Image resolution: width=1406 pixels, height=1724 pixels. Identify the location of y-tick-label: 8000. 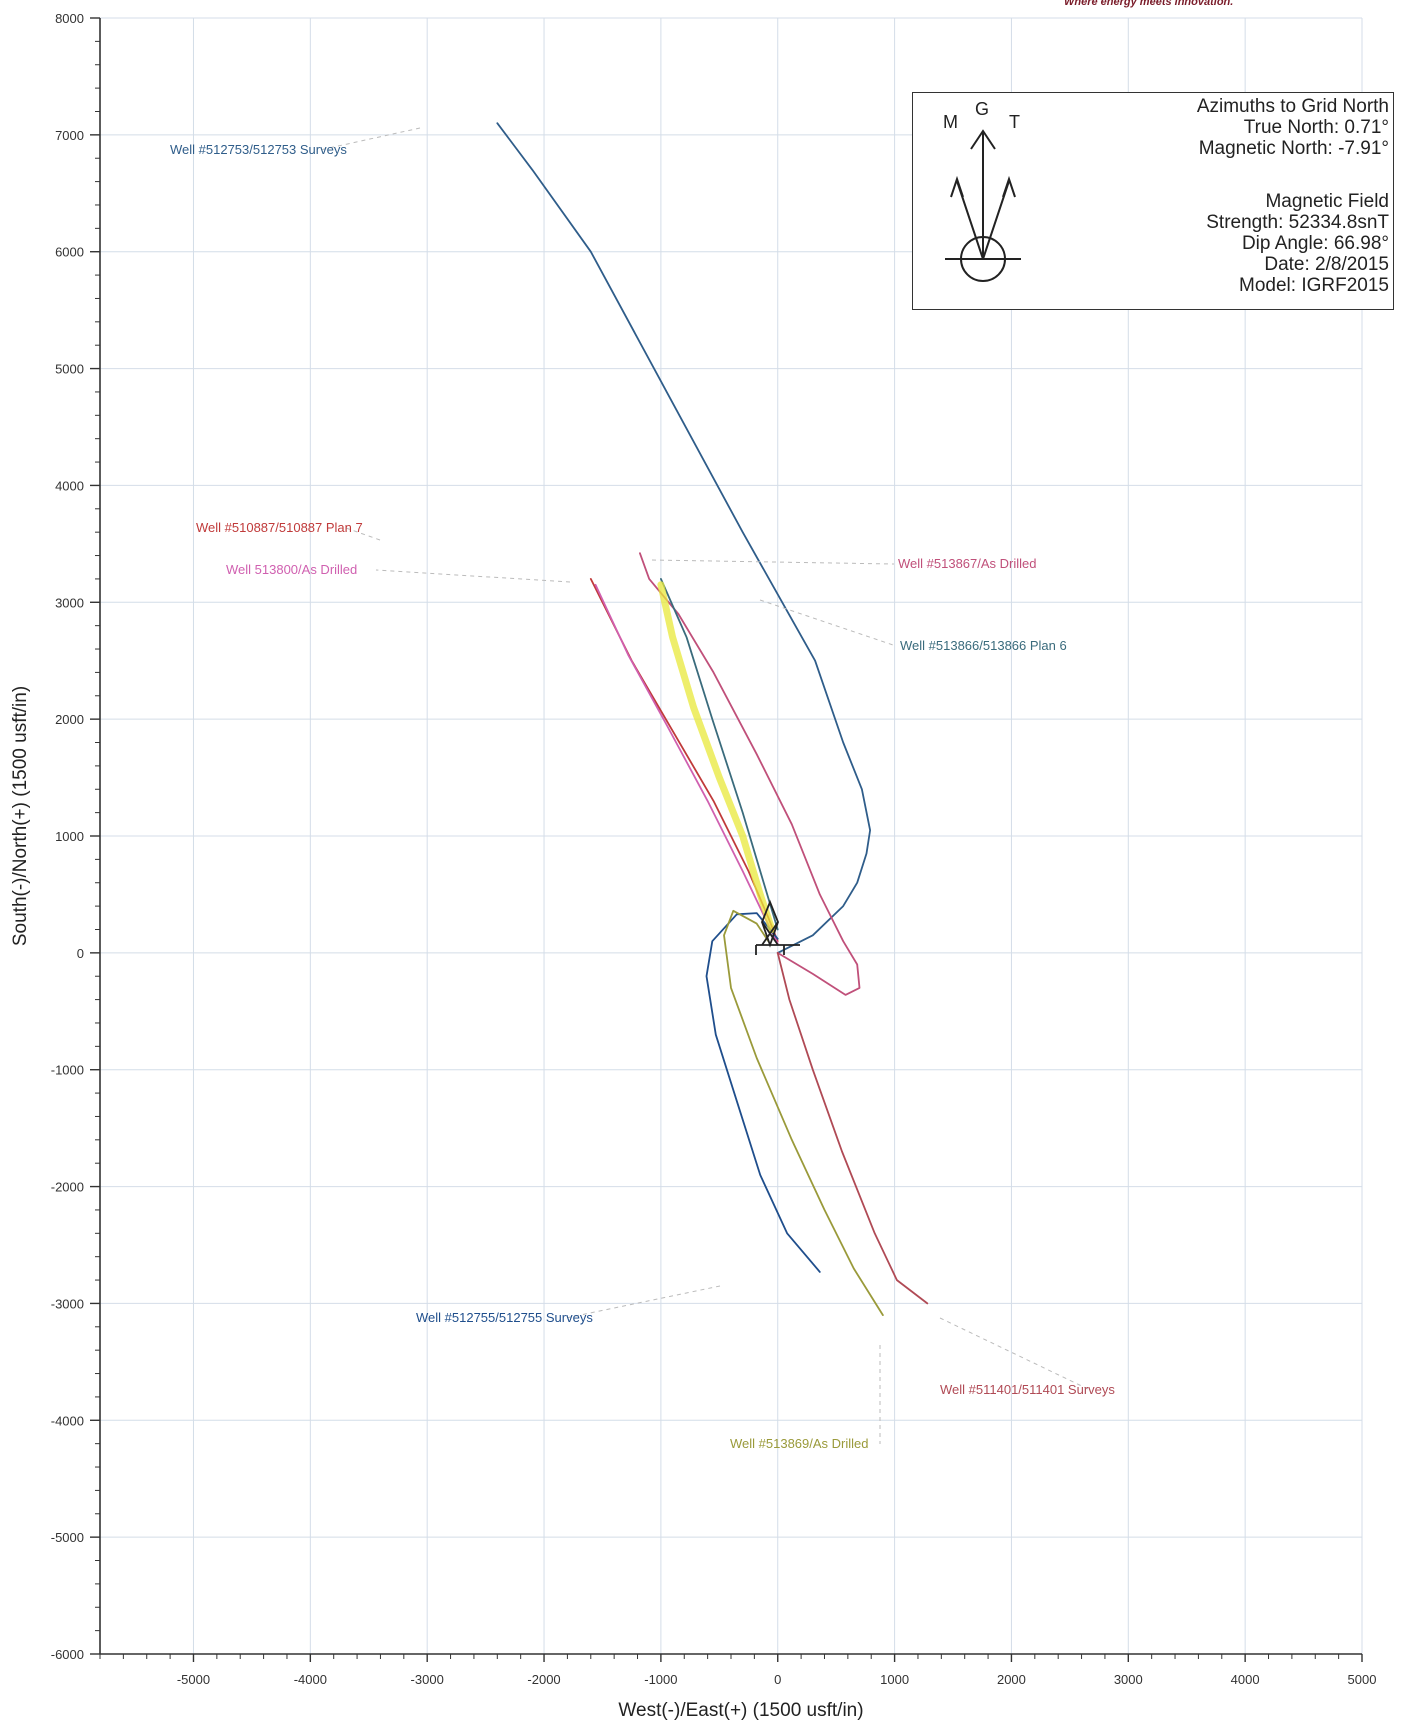
(69, 18).